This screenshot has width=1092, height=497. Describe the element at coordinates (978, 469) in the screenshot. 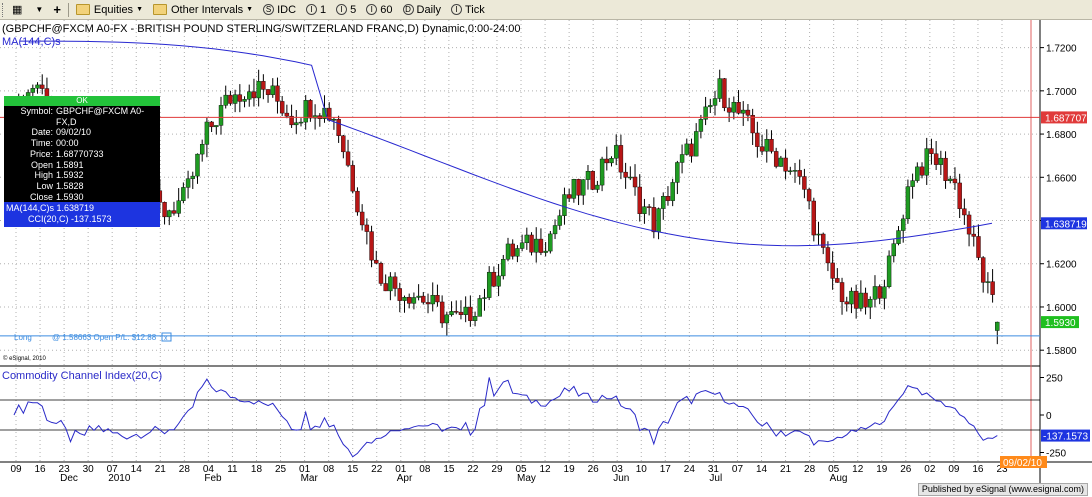

I see `date-tick-label: 16` at that location.